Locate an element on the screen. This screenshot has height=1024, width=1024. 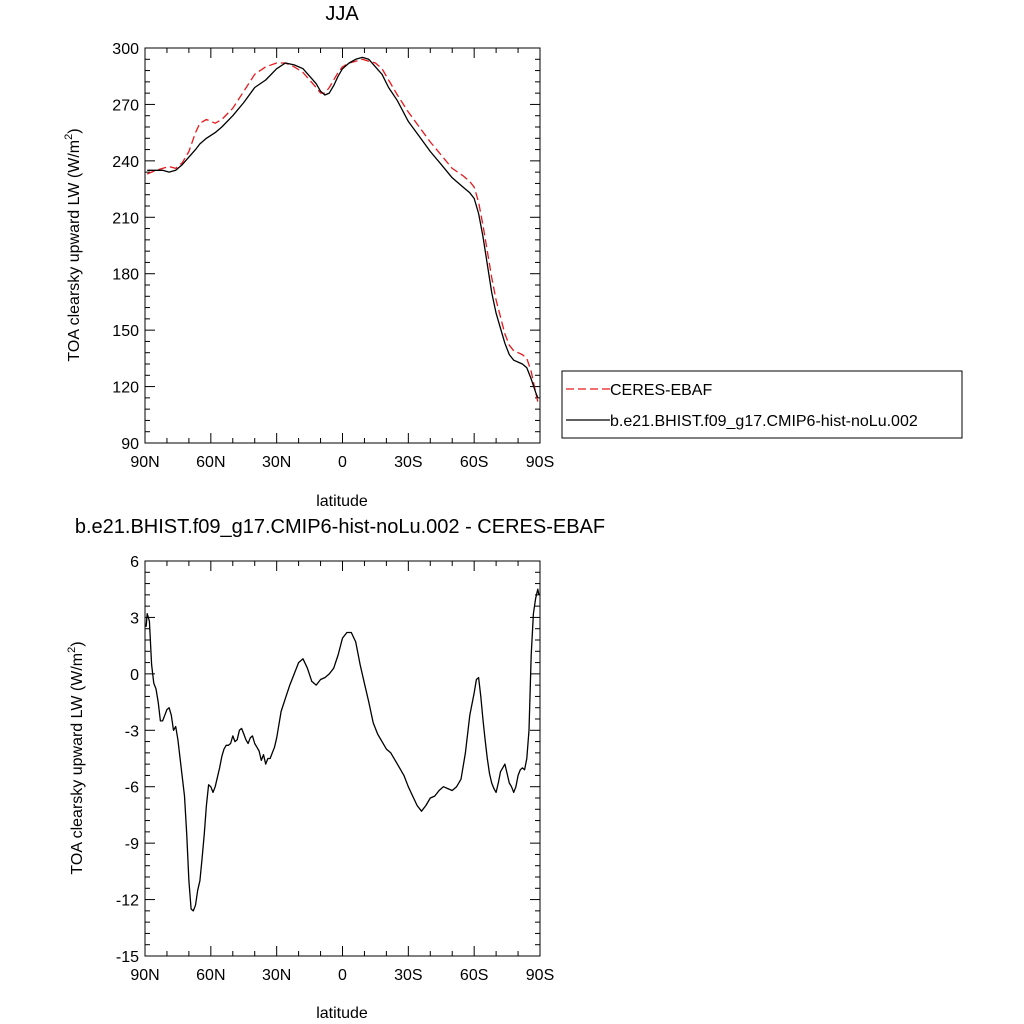
y-tick-label: -9 is located at coordinates (132, 844).